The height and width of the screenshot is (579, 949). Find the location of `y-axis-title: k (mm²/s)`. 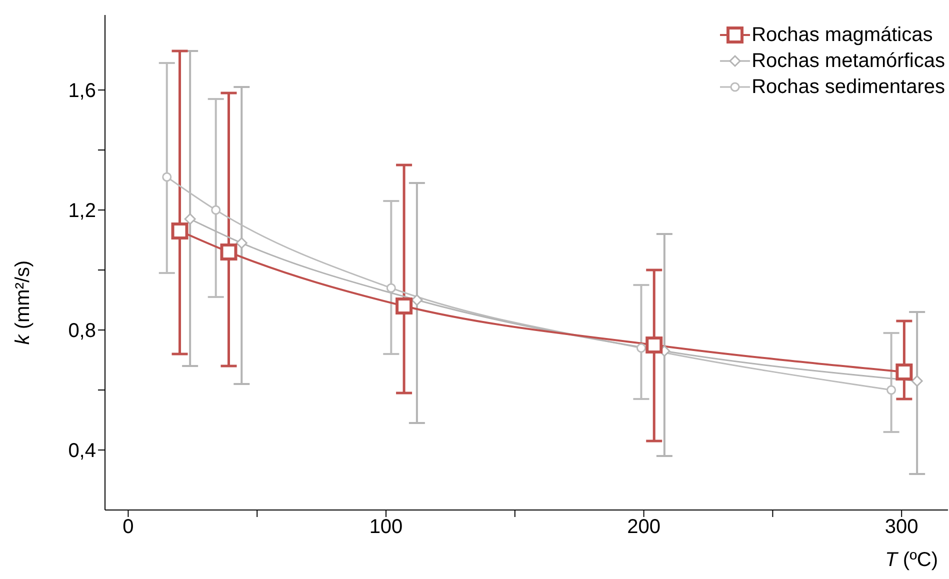

y-axis-title: k (mm²/s) is located at coordinates (23, 302).